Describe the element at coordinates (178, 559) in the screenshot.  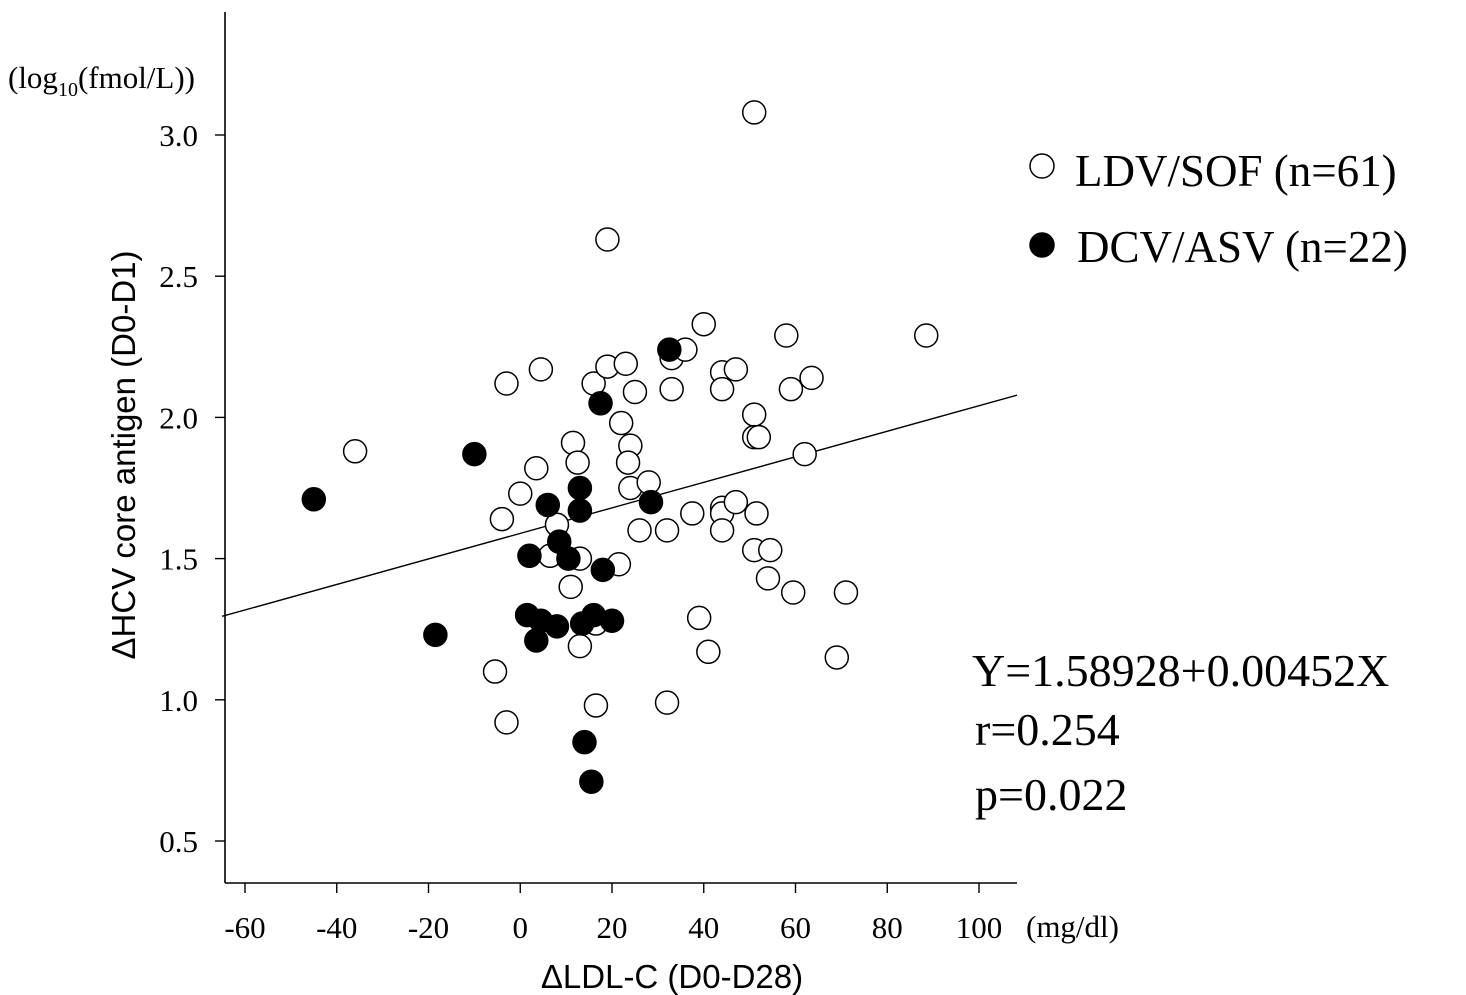
I see `y-tick-label: 1.5` at that location.